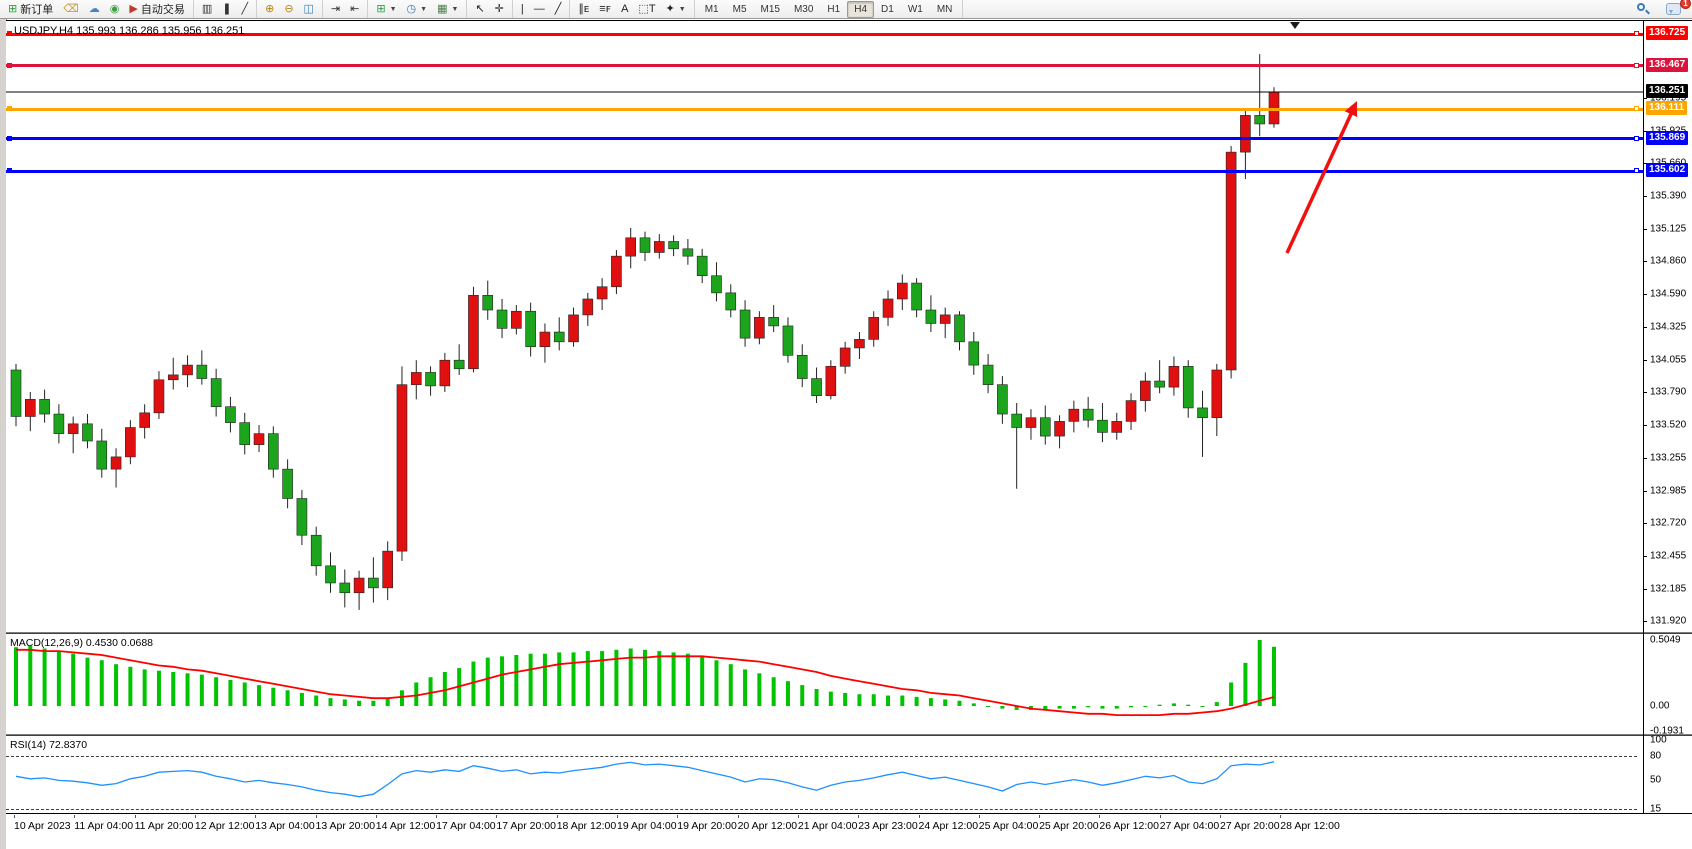 The image size is (1692, 849). I want to click on timeframe-m1: M1, so click(711, 9).